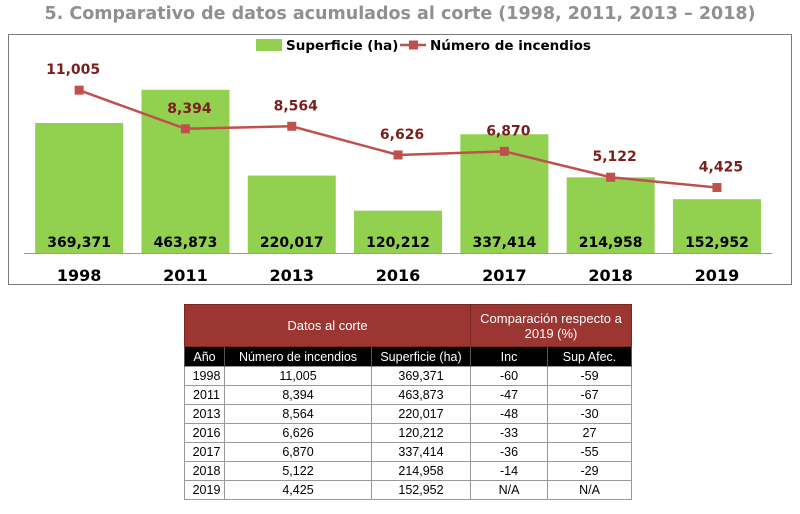 This screenshot has height=514, width=800. Describe the element at coordinates (269, 45) in the screenshot. I see `legend-swatch-superficie` at that location.